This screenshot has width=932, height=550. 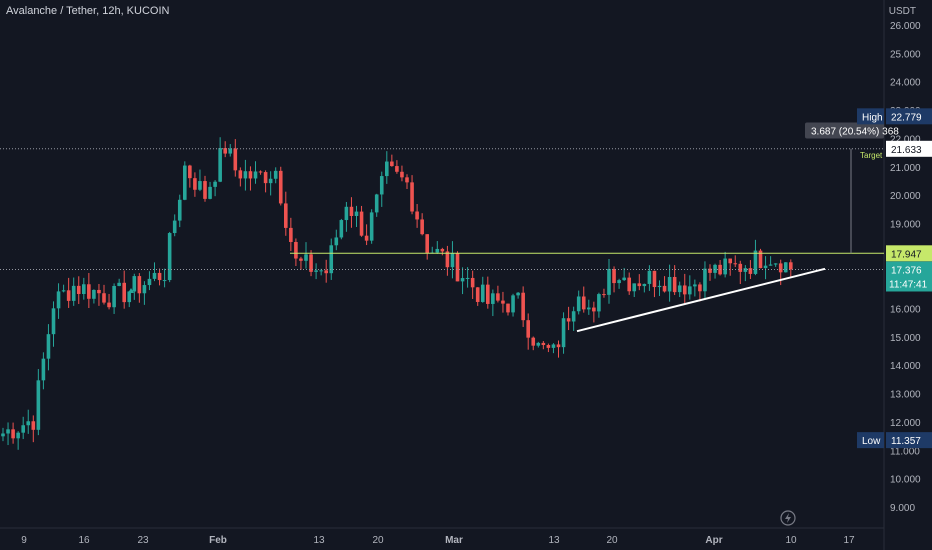 I want to click on price-tick-label: 13.000, so click(x=905, y=395).